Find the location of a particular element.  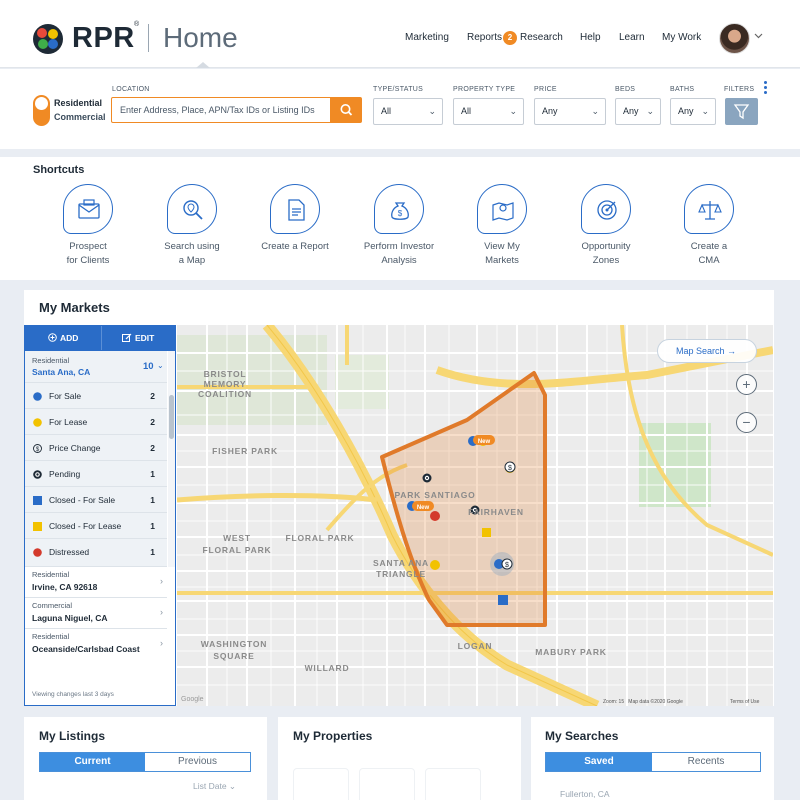

chevron-down-icon is located at coordinates (758, 36).